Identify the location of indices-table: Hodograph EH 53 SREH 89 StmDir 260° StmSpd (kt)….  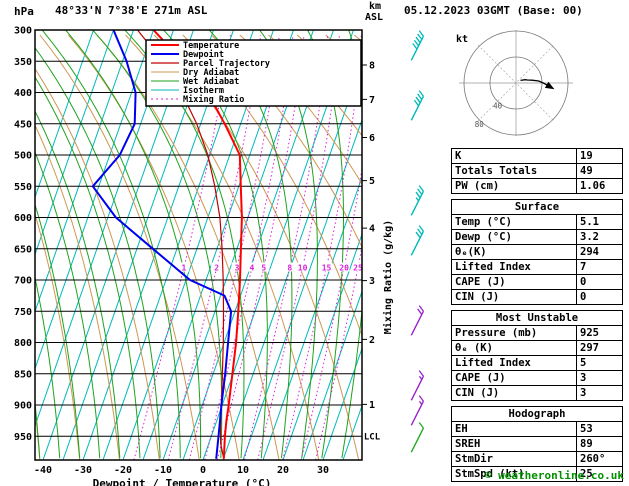
(537, 444).